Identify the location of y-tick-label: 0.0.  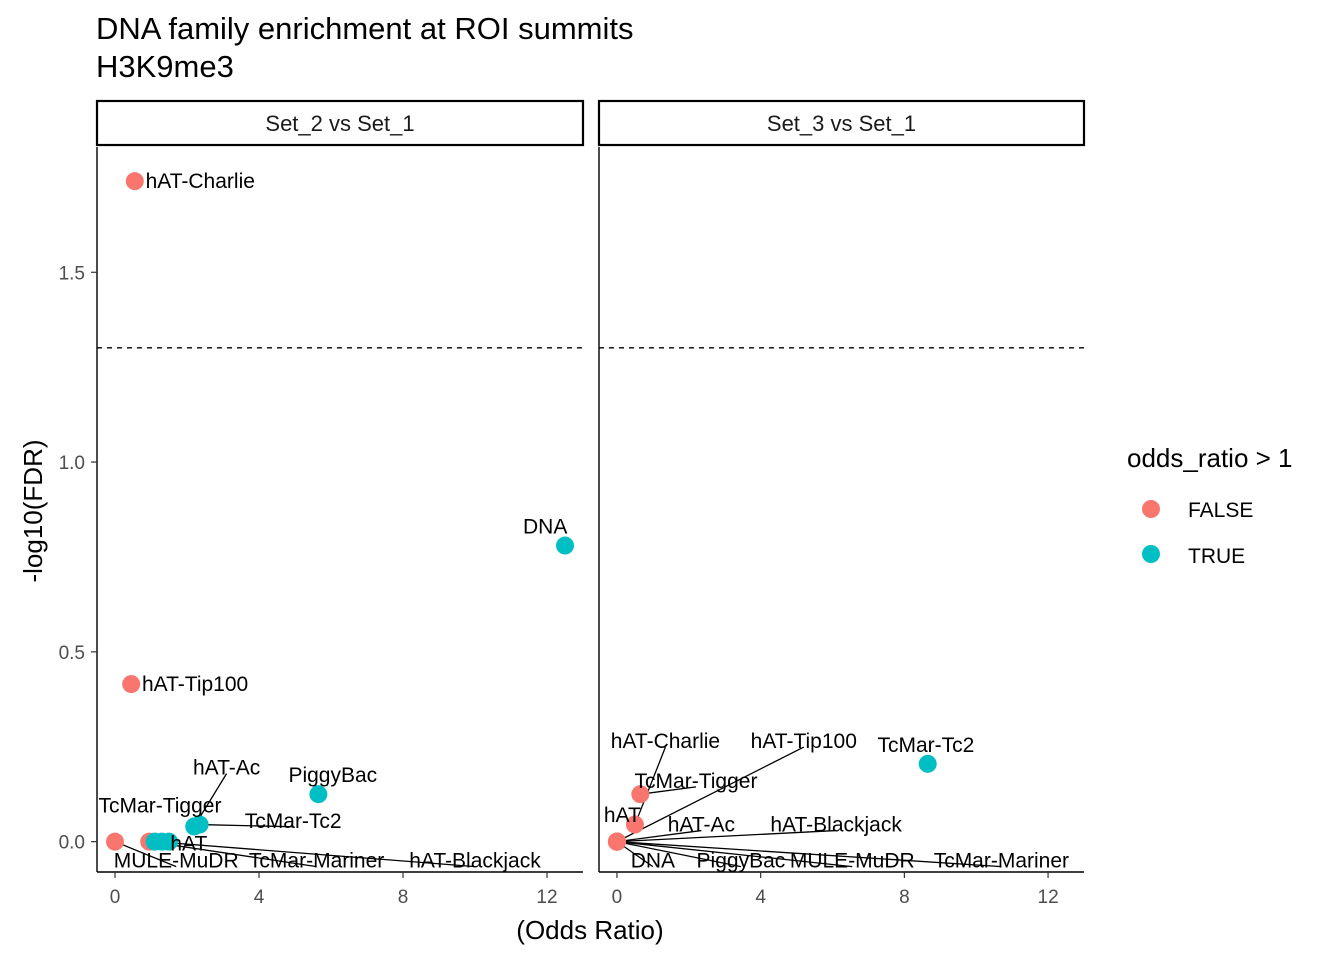
(72, 843).